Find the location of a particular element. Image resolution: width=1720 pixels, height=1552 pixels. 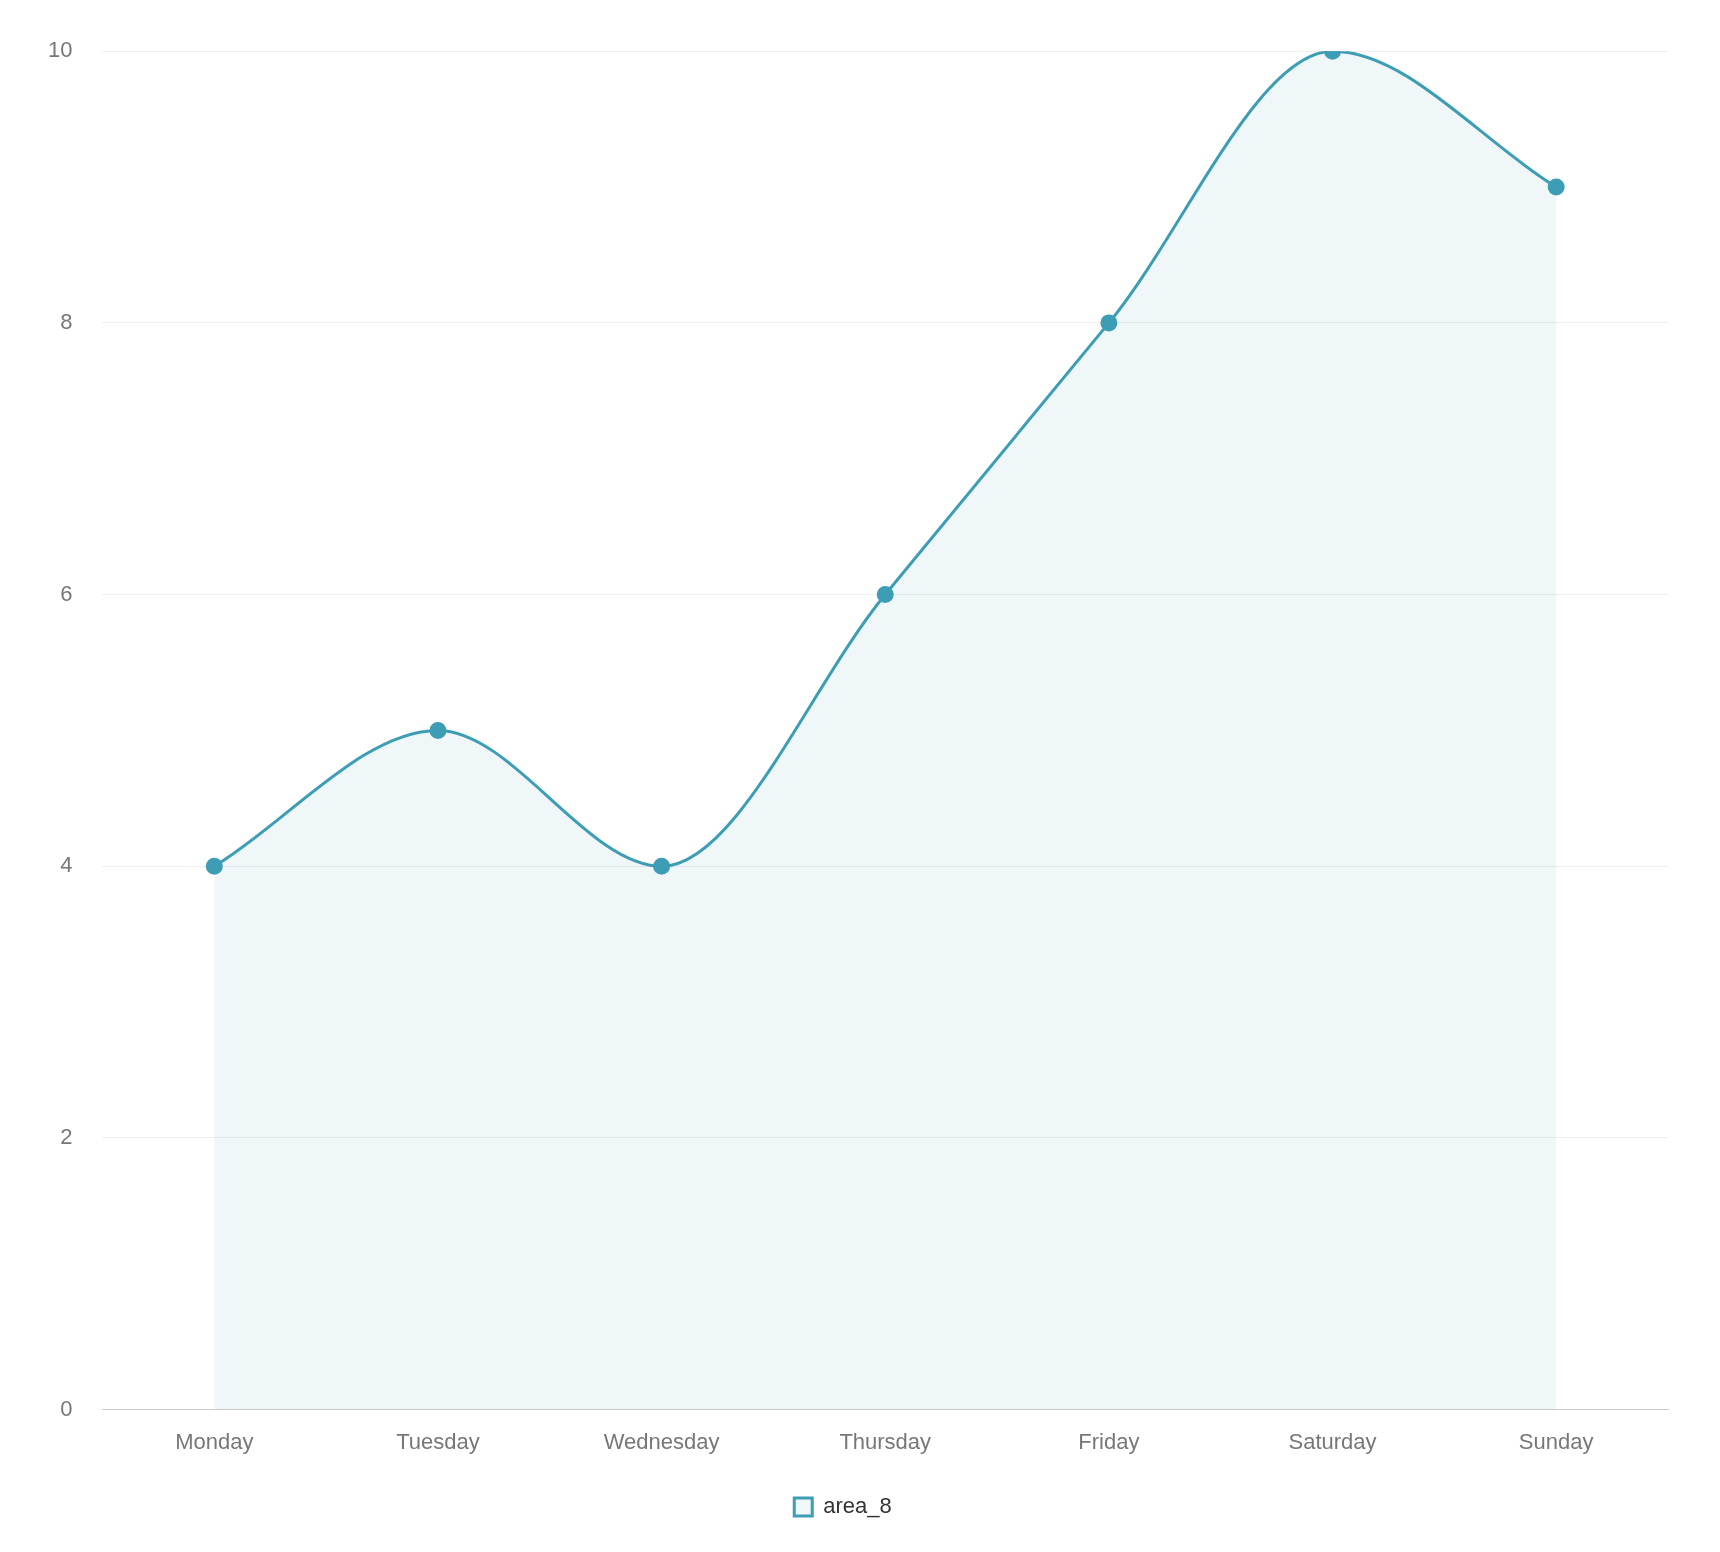

x-tick-label: Tuesday is located at coordinates (438, 1441).